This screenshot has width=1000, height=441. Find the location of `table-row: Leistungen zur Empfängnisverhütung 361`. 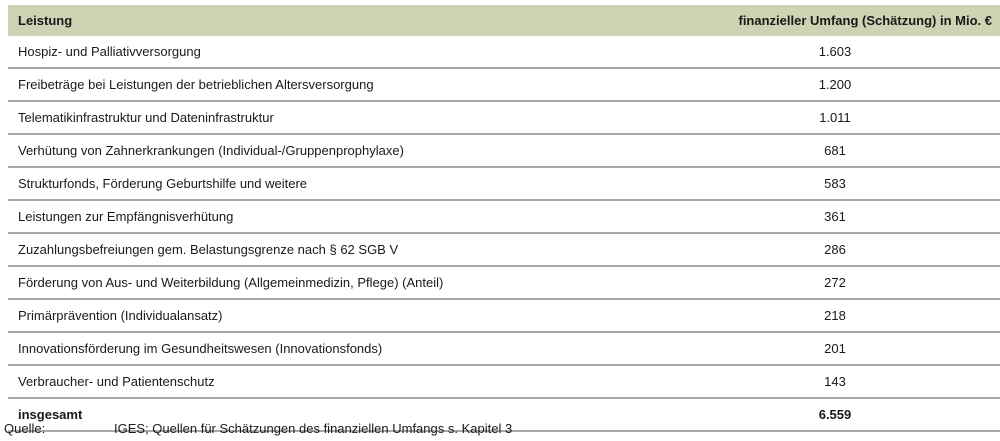

table-row: Leistungen zur Empfängnisverhütung 361 is located at coordinates (504, 217).